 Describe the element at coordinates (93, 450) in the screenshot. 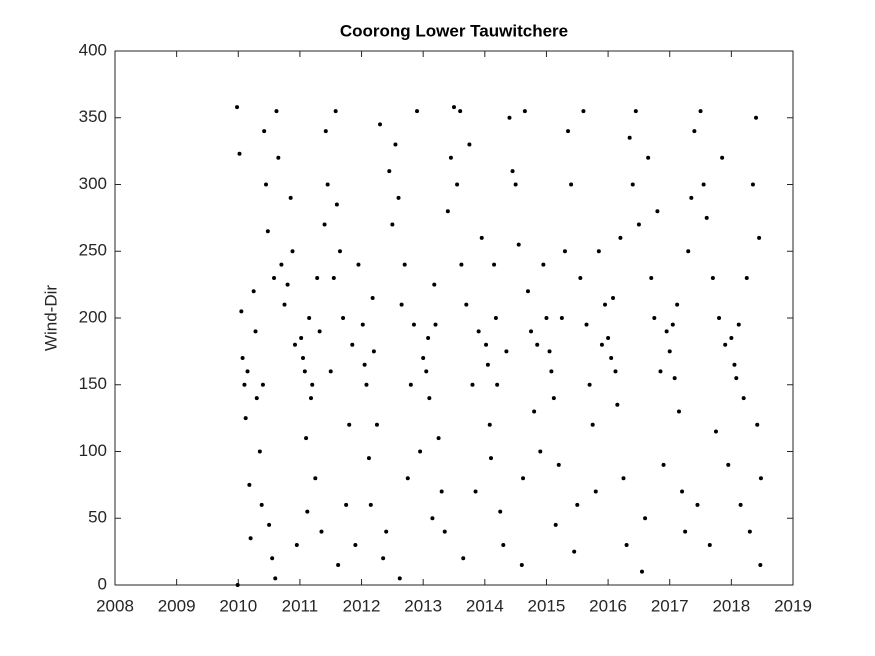

I see `y-tick-label: 100` at that location.